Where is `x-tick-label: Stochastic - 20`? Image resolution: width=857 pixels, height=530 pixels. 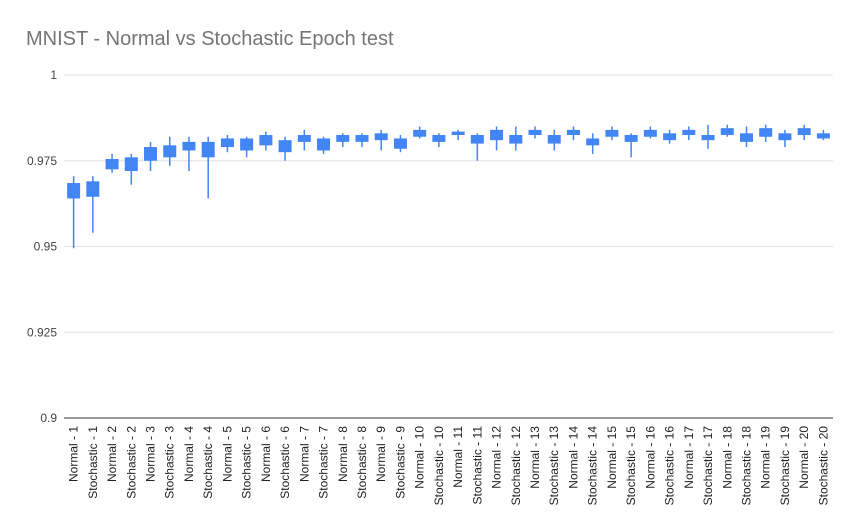 x-tick-label: Stochastic - 20 is located at coordinates (823, 466).